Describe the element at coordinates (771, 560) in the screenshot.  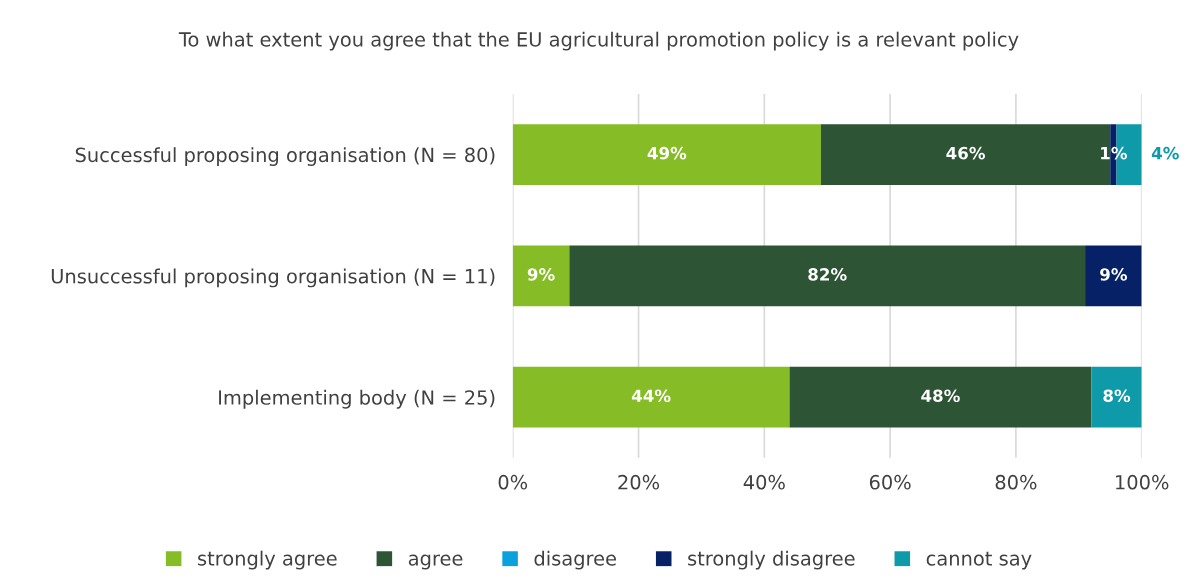
I see `legend-label: strongly disagree` at that location.